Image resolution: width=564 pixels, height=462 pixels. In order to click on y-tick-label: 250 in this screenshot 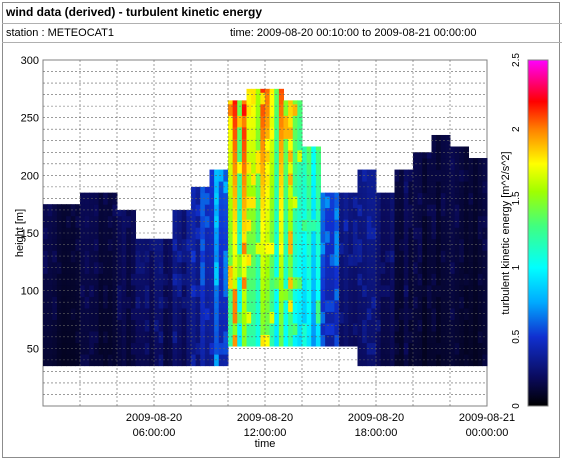, I will do `click(30, 119)`.